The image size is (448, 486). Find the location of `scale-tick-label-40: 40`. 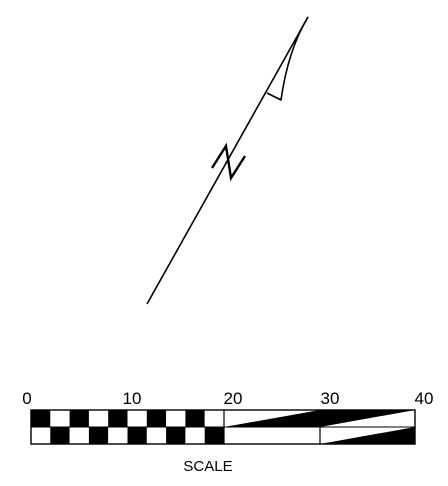

scale-tick-label-40: 40 is located at coordinates (424, 398).